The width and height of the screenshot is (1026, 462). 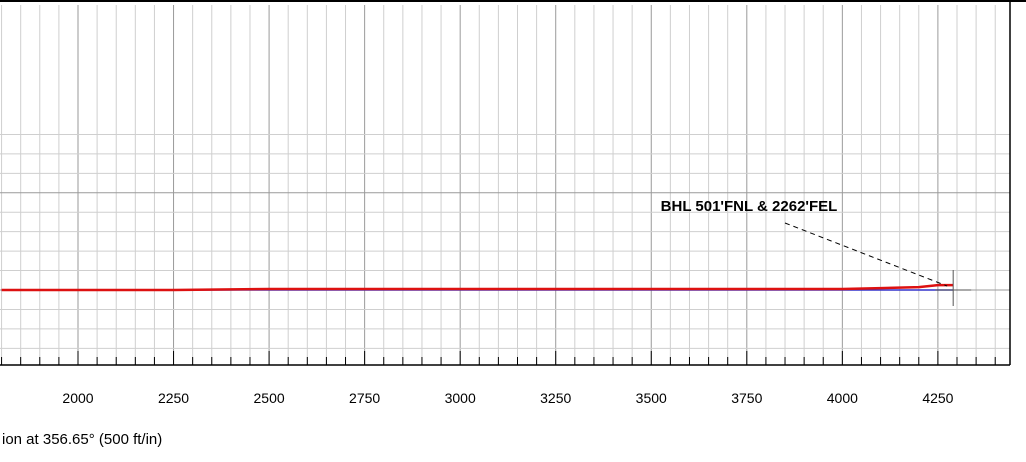 I want to click on x-tick-label: 3000, so click(x=460, y=398).